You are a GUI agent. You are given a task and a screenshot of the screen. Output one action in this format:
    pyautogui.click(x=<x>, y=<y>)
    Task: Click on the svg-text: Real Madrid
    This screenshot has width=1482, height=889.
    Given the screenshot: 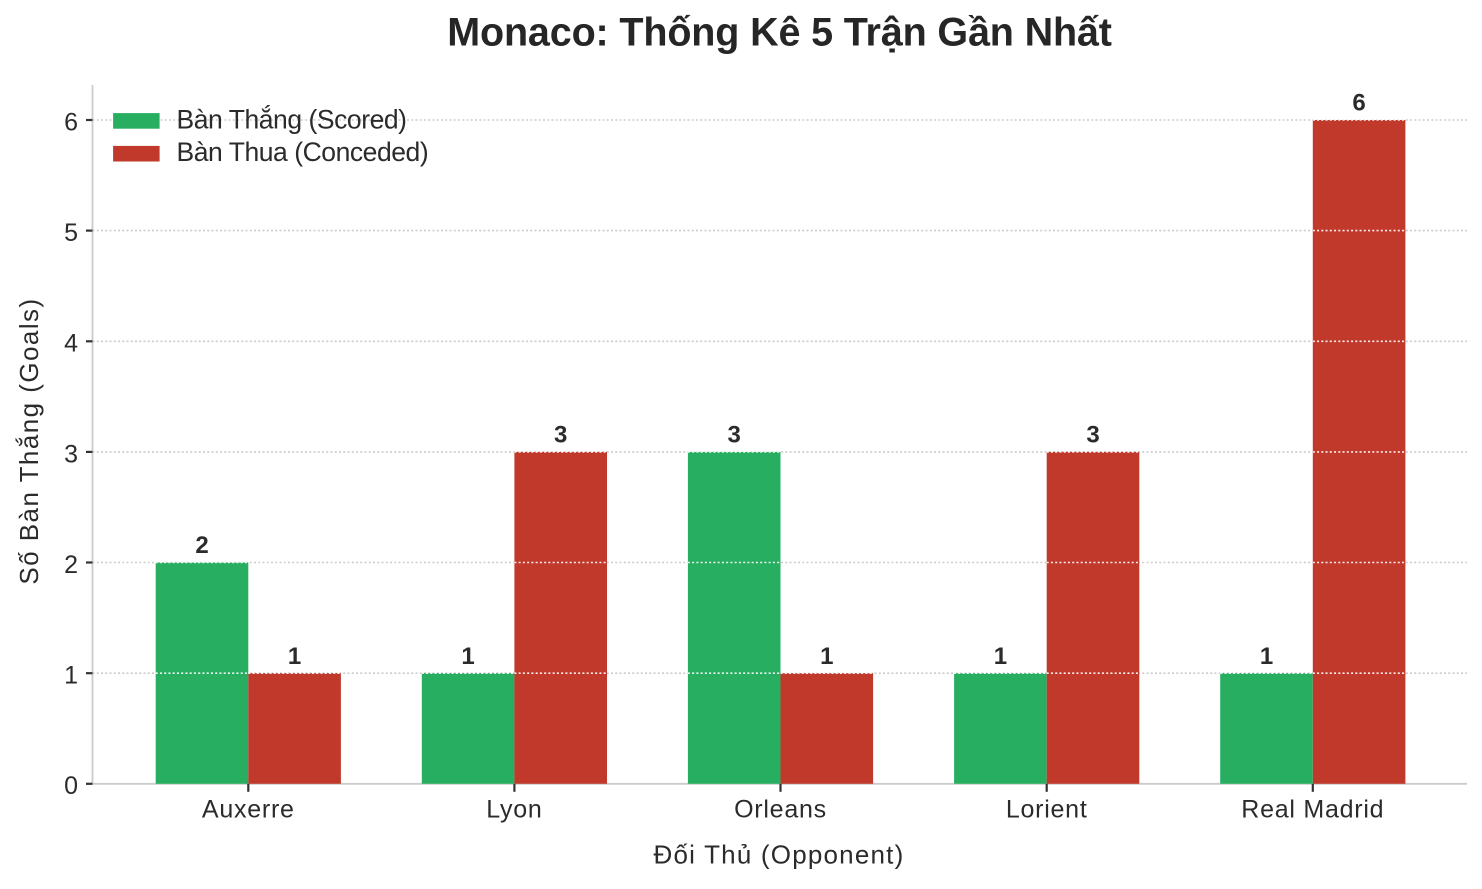 What is the action you would take?
    pyautogui.click(x=1312, y=810)
    